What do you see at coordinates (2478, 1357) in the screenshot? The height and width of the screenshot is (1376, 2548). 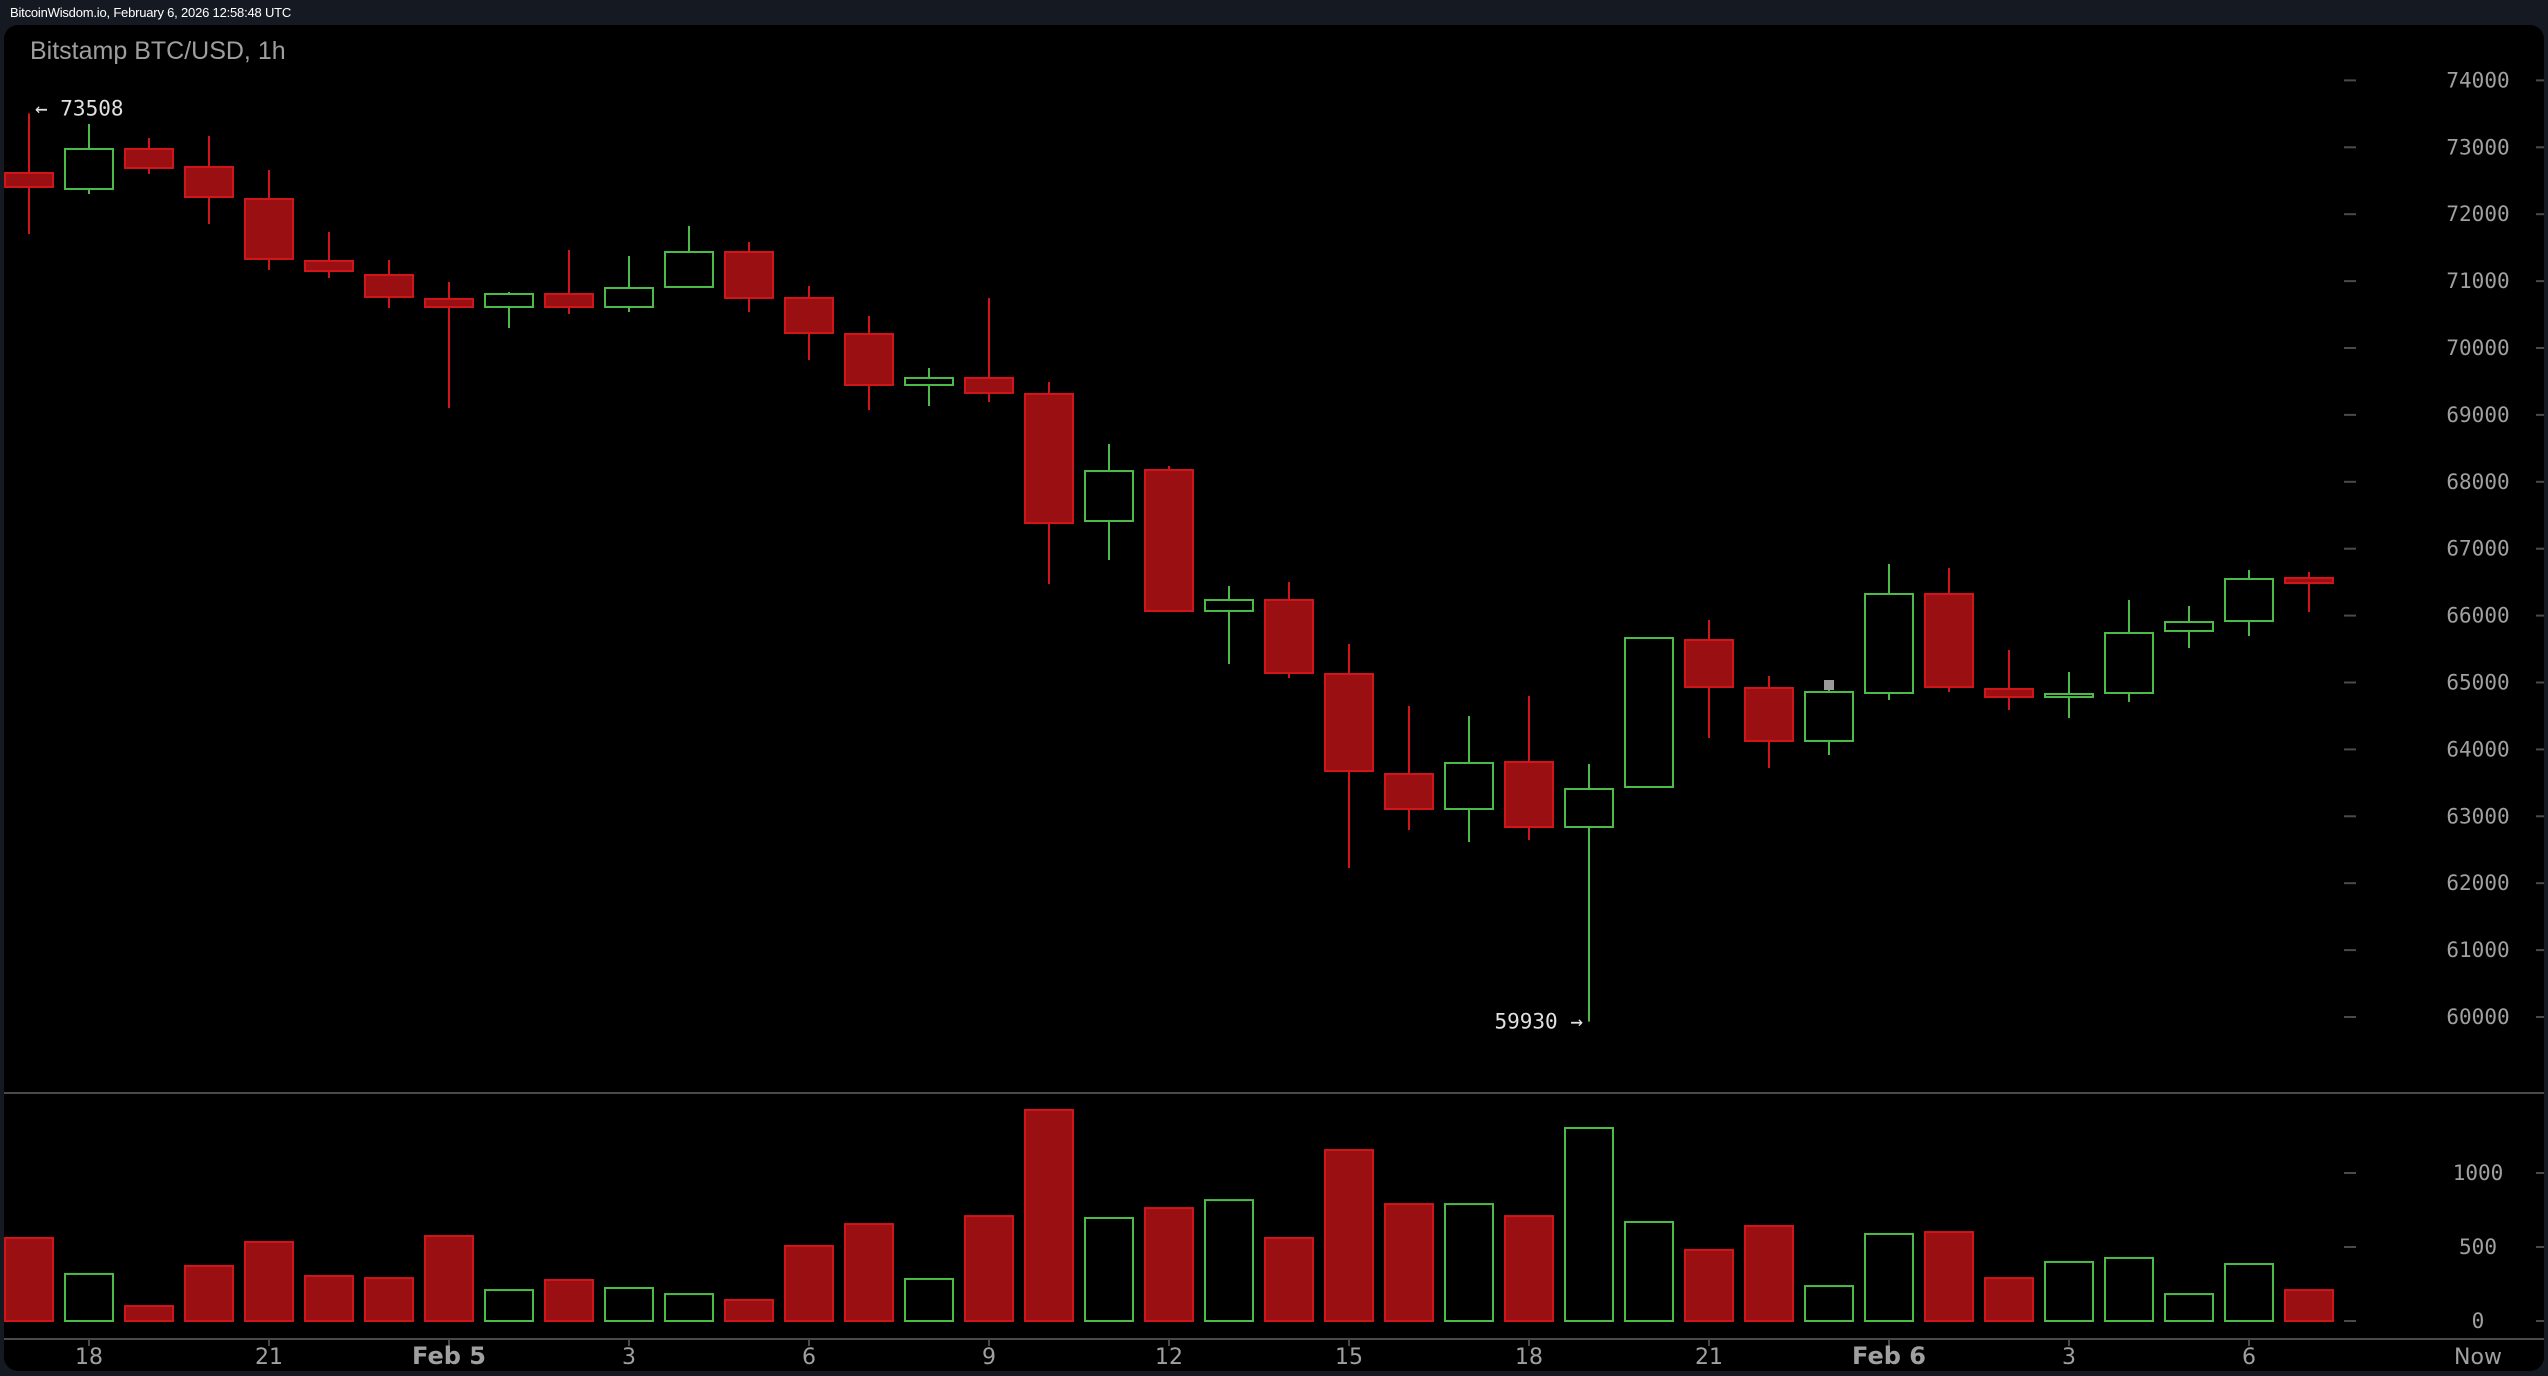 I see `x-axis-now-label: Now` at bounding box center [2478, 1357].